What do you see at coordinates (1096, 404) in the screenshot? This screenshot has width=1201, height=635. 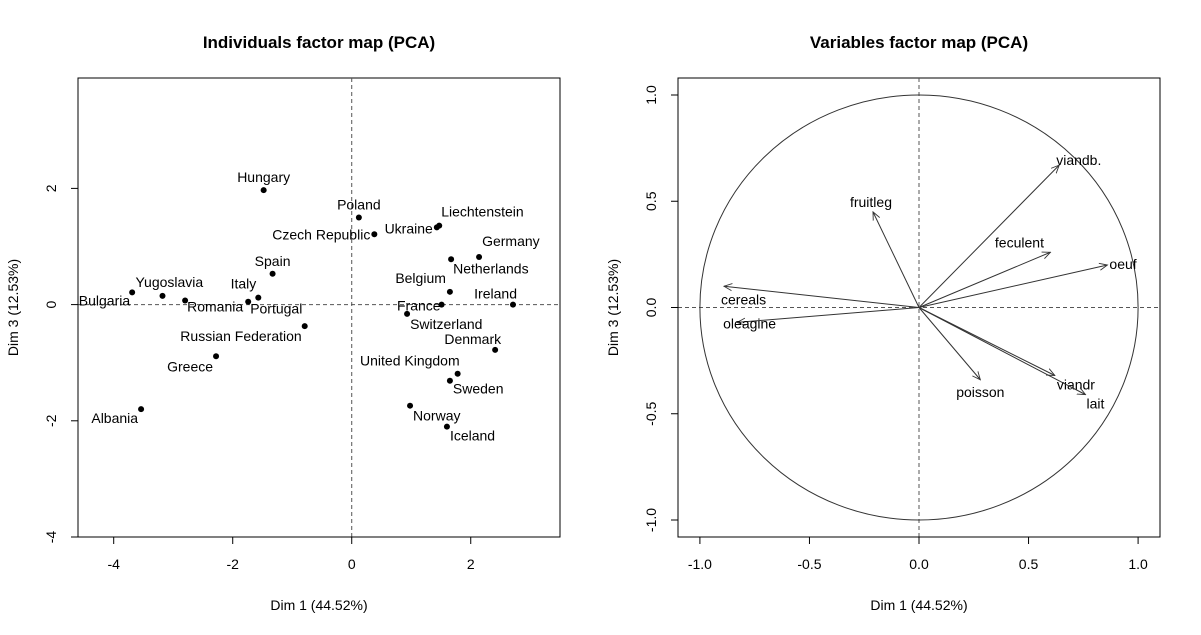 I see `variable-label: lait` at bounding box center [1096, 404].